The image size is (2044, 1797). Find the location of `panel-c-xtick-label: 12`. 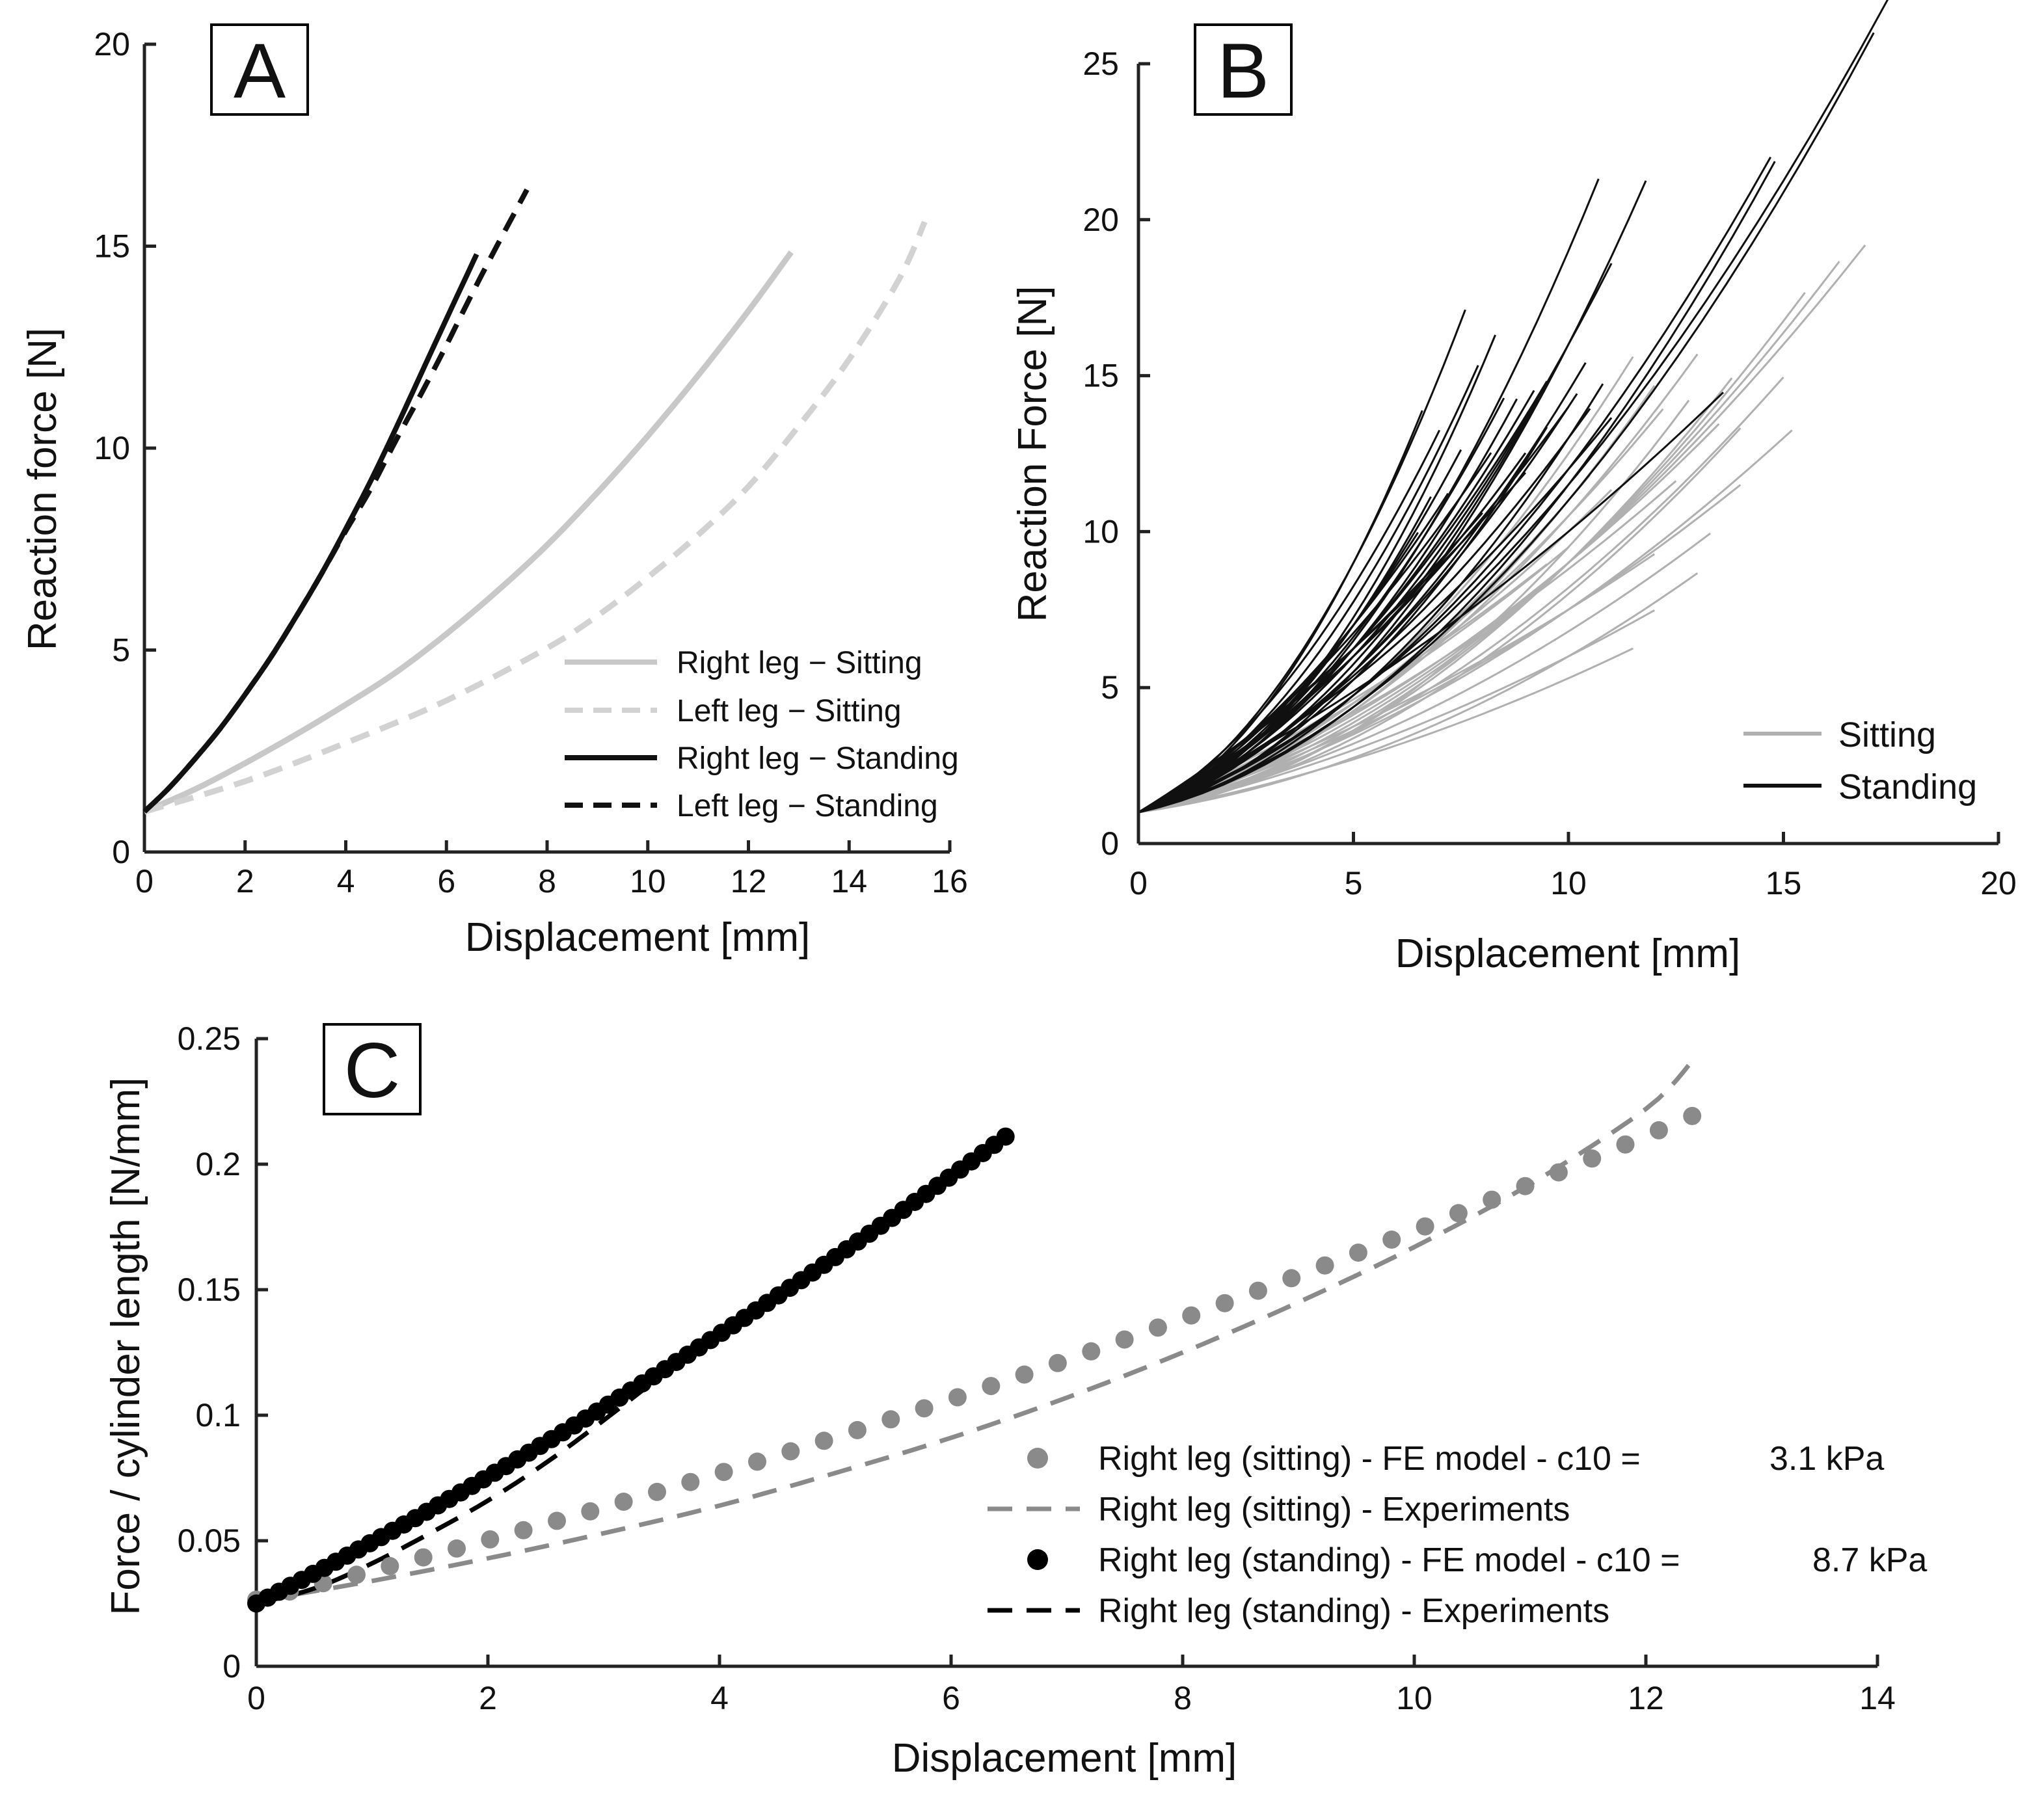

panel-c-xtick-label: 12 is located at coordinates (1646, 1698).